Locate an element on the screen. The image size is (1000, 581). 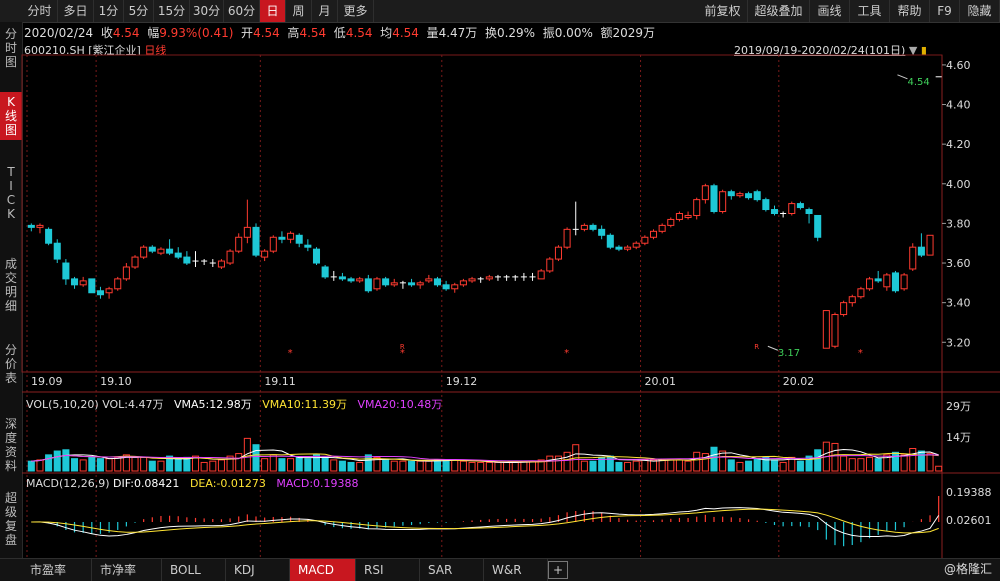
price-tick-label: 3.80 is located at coordinates (958, 223).